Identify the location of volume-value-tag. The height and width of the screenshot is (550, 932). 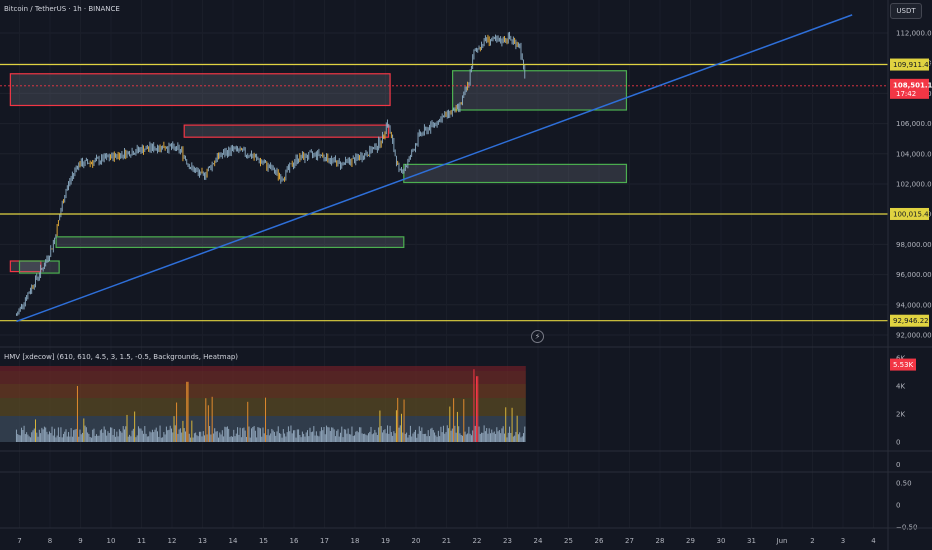
(903, 364).